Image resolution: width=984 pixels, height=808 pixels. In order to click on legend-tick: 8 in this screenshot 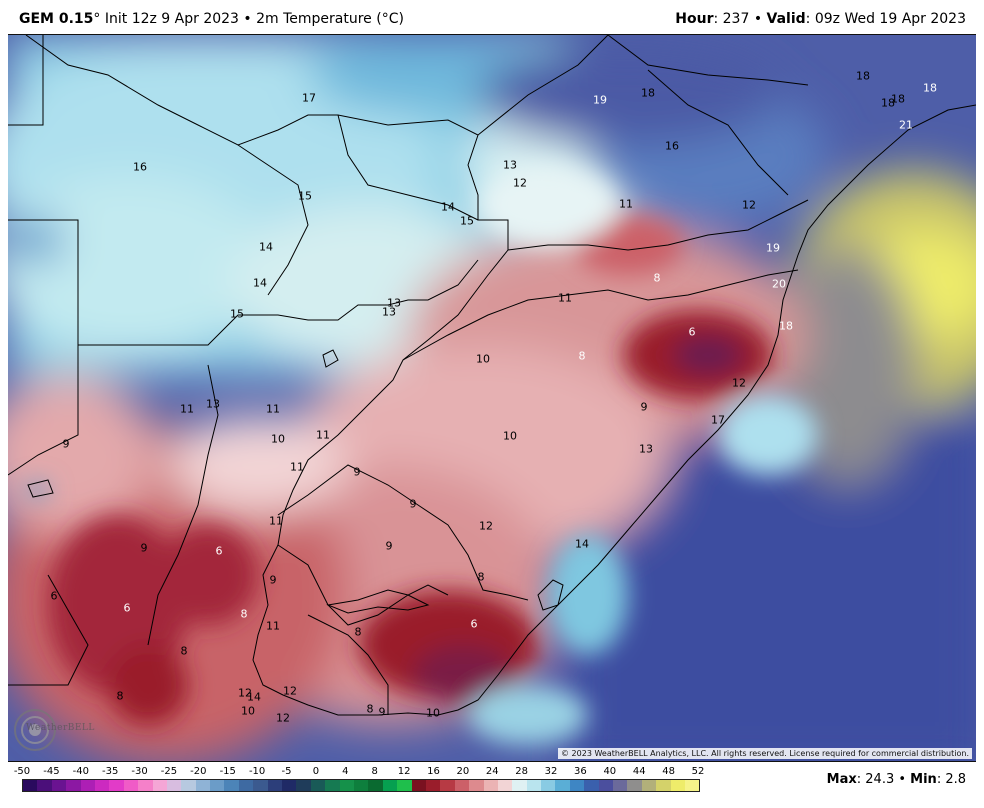, I will do `click(374, 771)`.